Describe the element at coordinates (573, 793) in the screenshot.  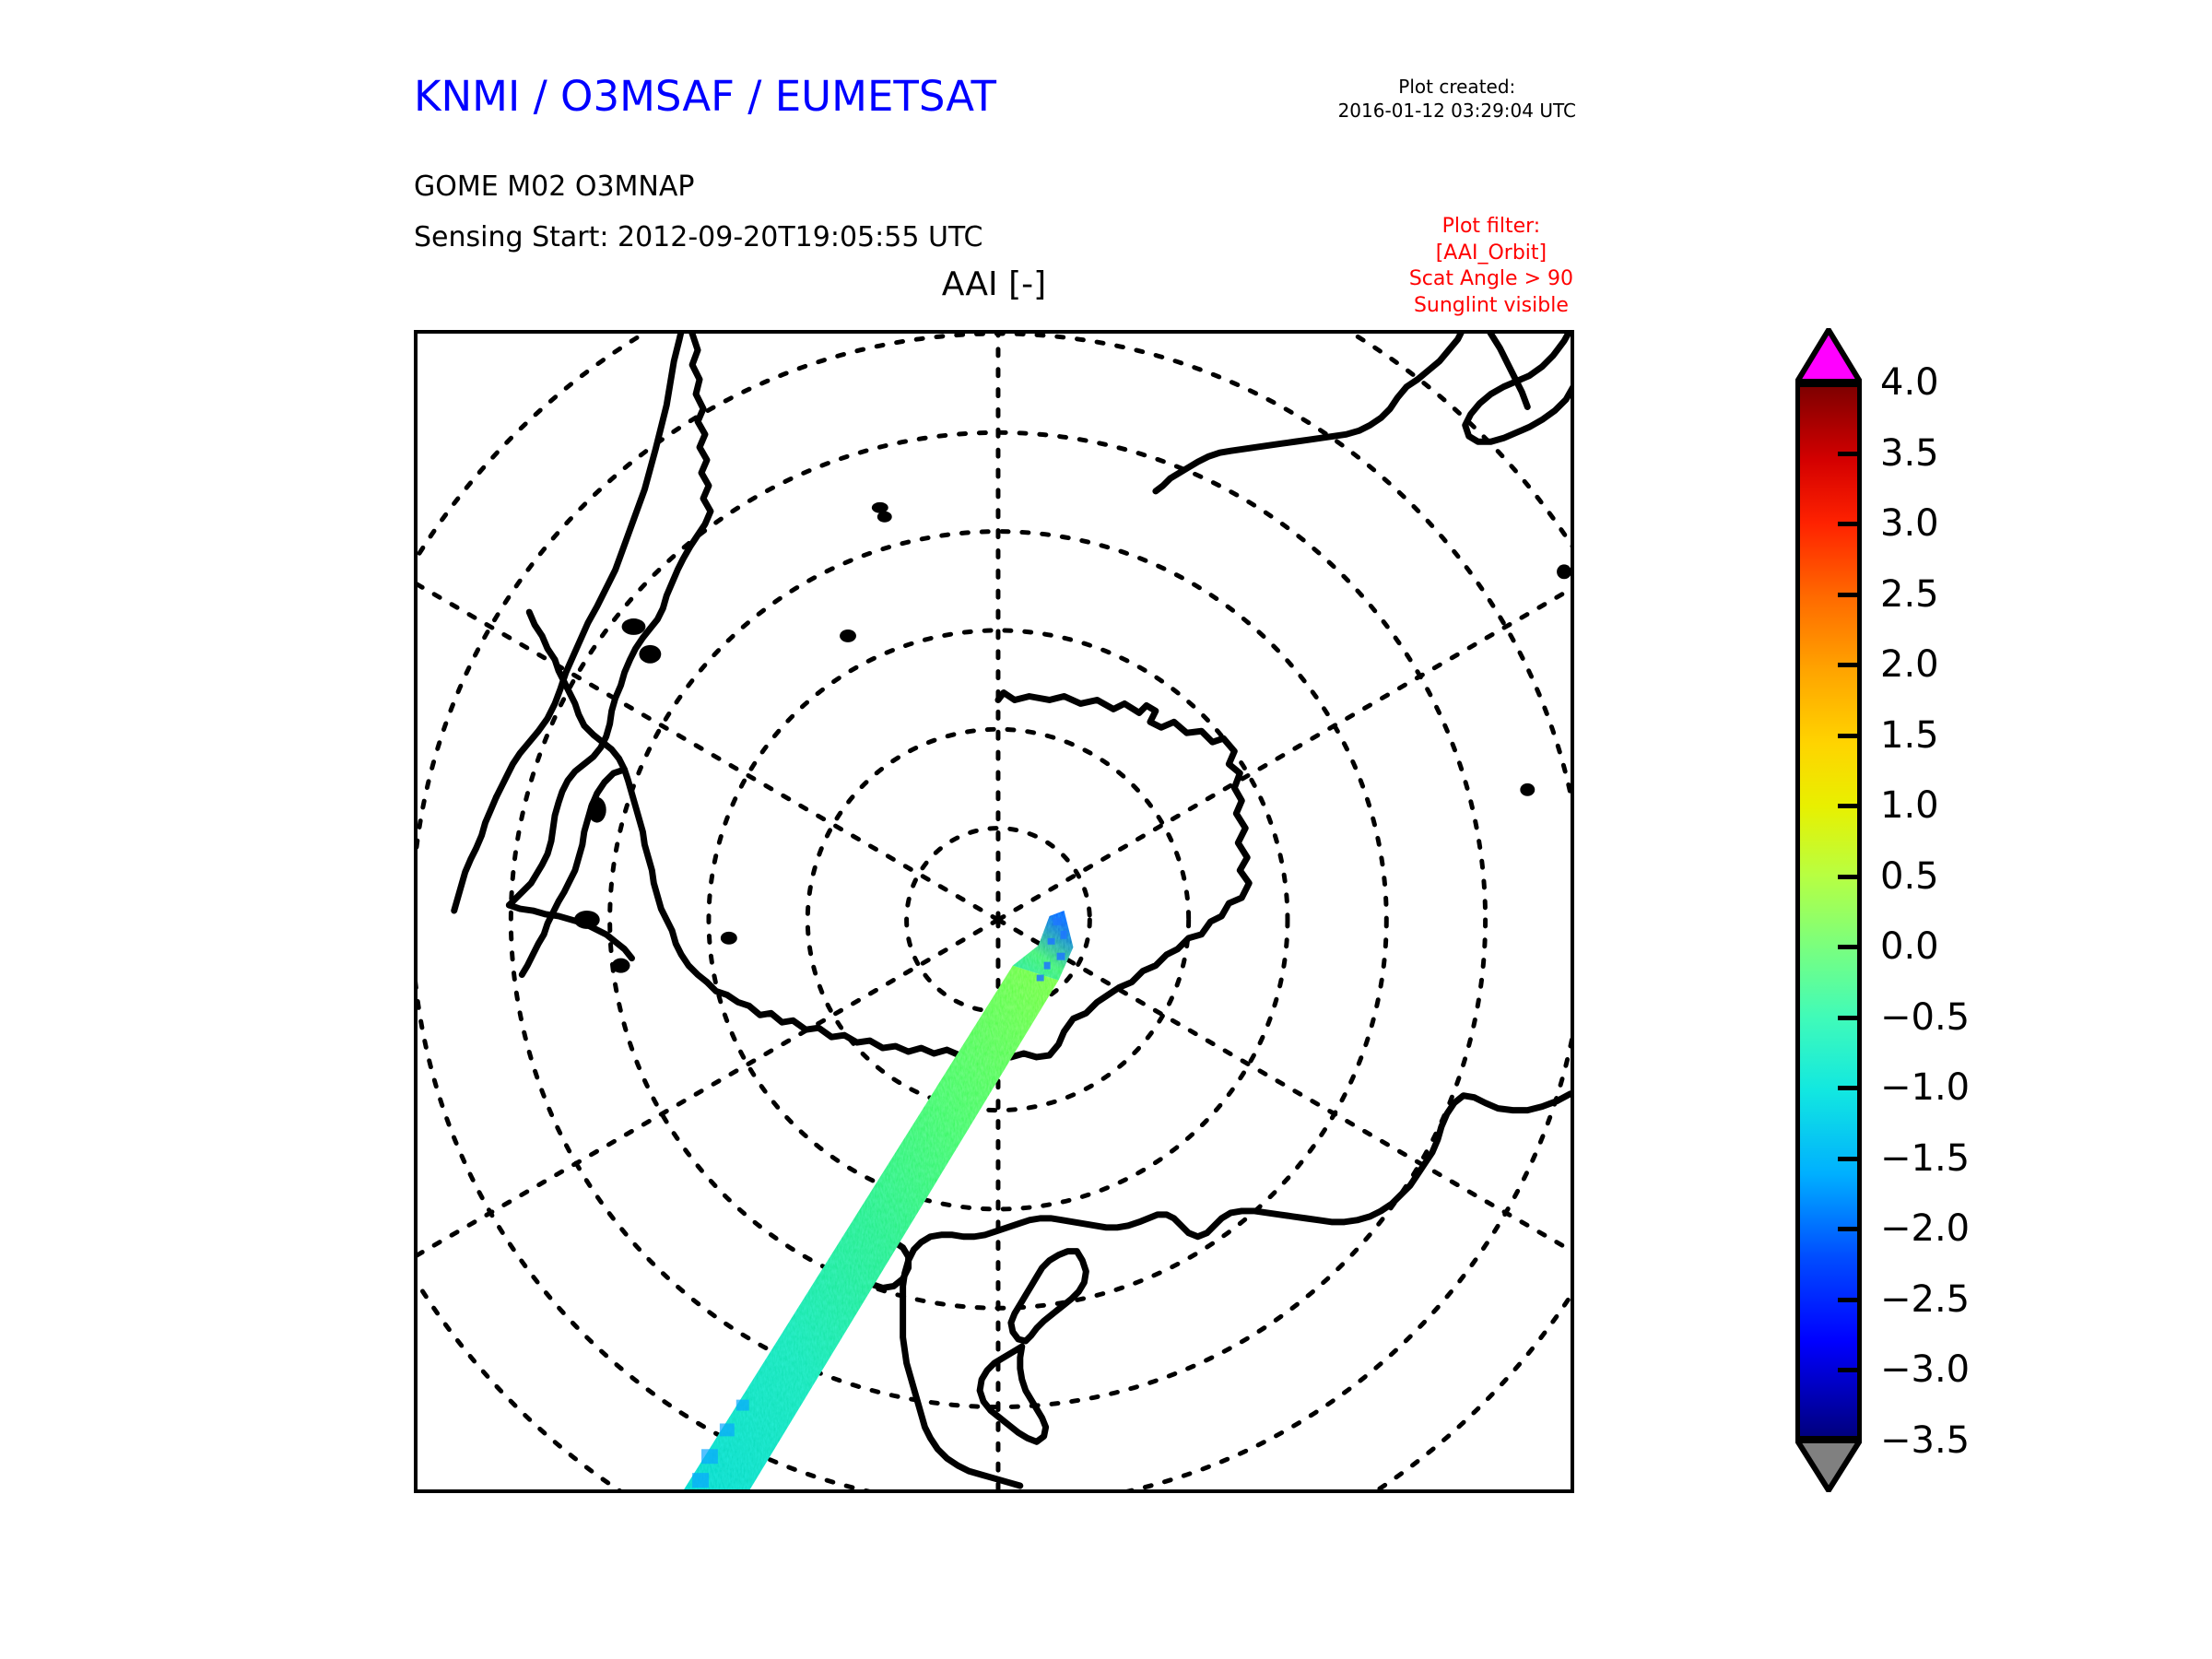
I see `coastline-antarctic-peninsula` at that location.